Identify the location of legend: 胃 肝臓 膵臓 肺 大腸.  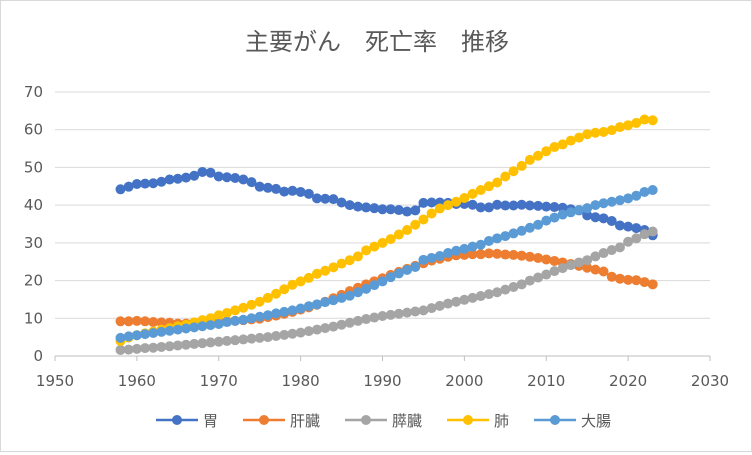
(383, 421).